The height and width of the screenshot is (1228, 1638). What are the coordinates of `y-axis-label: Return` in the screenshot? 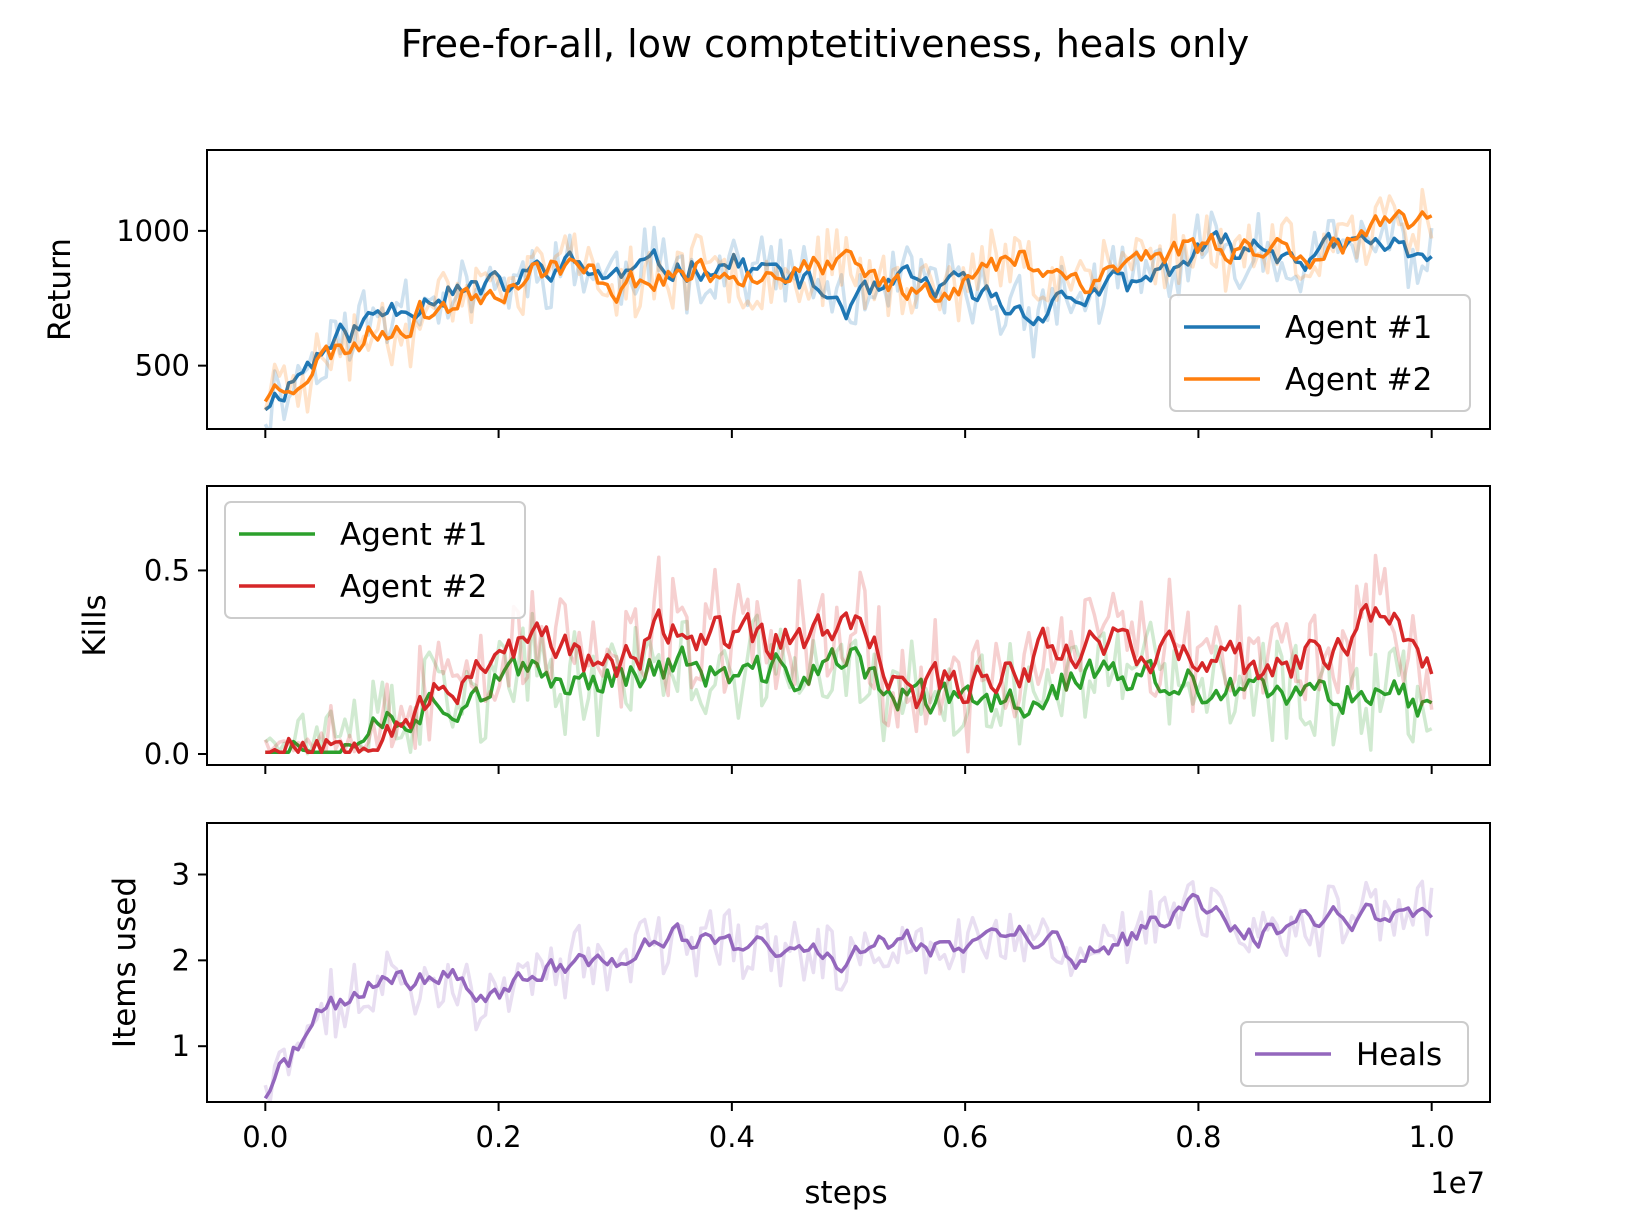 It's located at (60, 289).